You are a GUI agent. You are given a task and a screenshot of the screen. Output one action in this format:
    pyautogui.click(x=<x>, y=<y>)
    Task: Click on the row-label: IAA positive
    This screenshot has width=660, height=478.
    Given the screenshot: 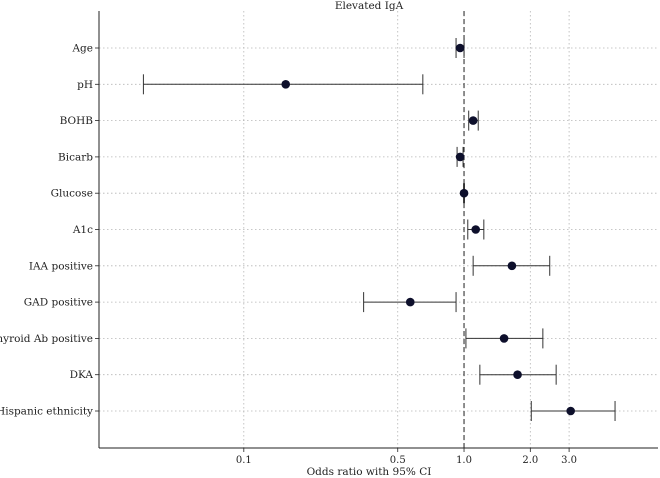 What is the action you would take?
    pyautogui.click(x=61, y=266)
    